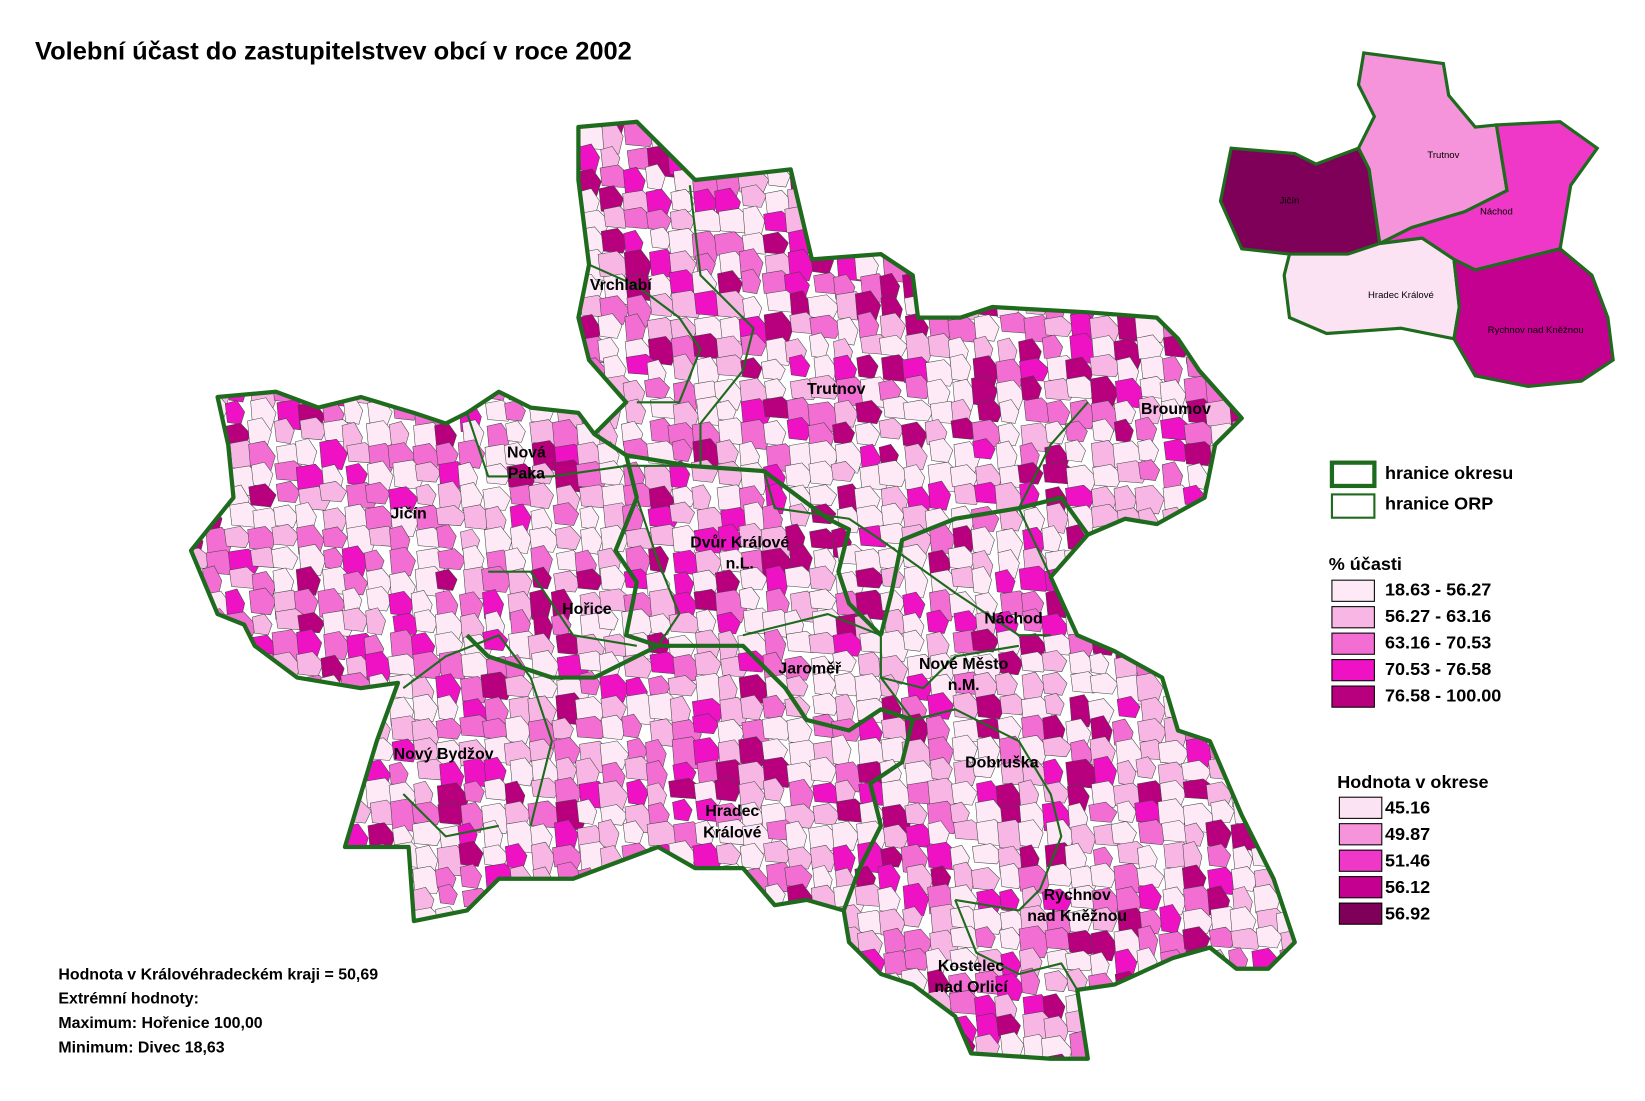  What do you see at coordinates (1533, 318) in the screenshot?
I see `inset-district` at bounding box center [1533, 318].